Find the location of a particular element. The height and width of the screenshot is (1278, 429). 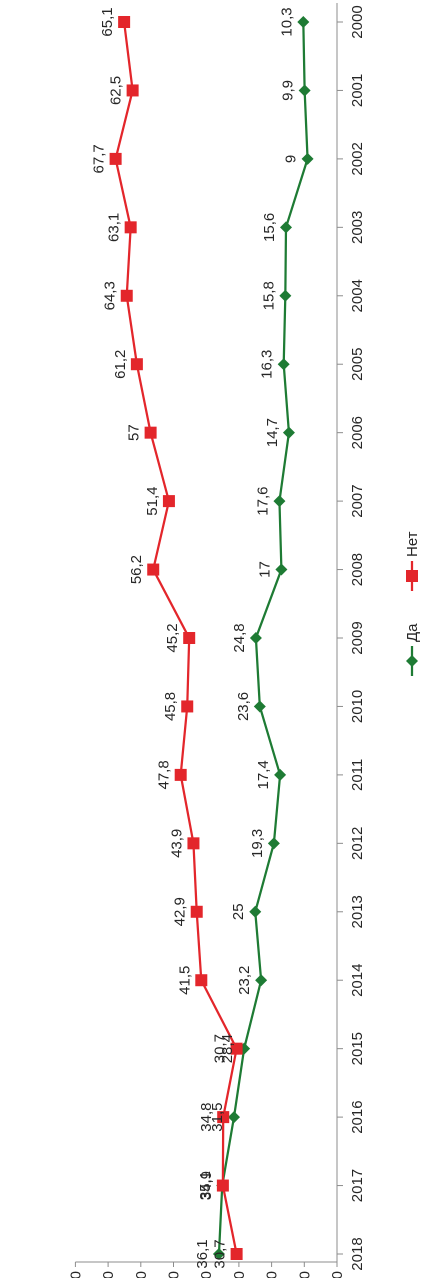

category-tick-label: 2013 is located at coordinates (357, 911).